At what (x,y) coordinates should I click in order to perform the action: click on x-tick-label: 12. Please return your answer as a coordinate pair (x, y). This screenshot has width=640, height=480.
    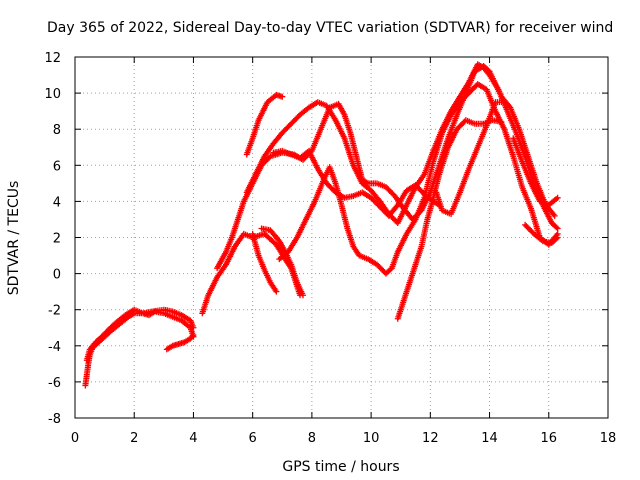
    Looking at the image, I should click on (430, 438).